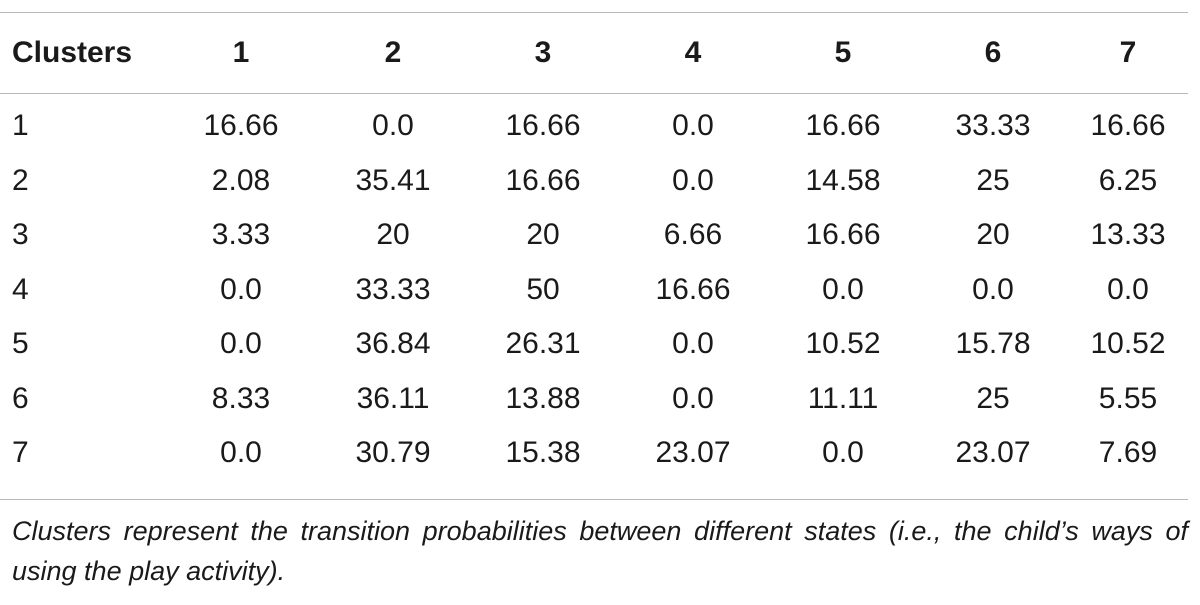 This screenshot has width=1200, height=605. What do you see at coordinates (843, 180) in the screenshot?
I see `table-cell: 14.58` at bounding box center [843, 180].